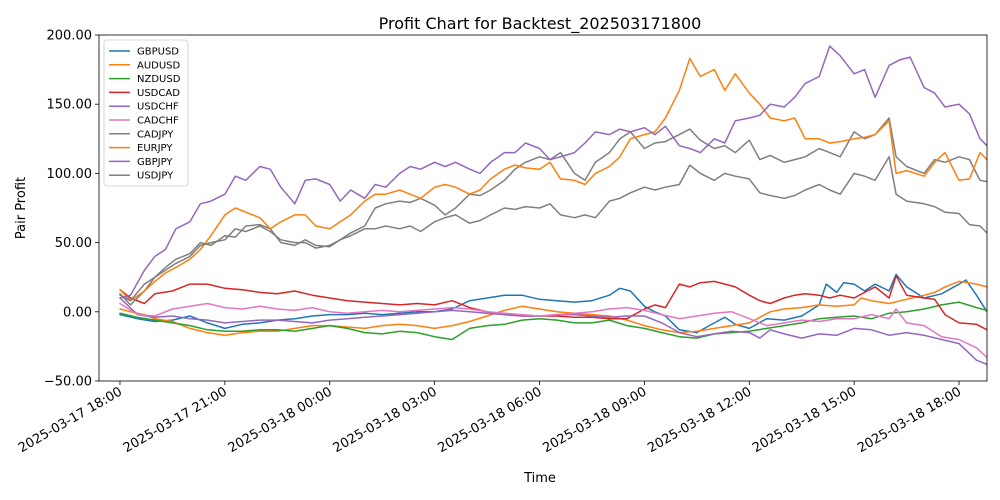  I want to click on series-line-usdcad, so click(553, 303).